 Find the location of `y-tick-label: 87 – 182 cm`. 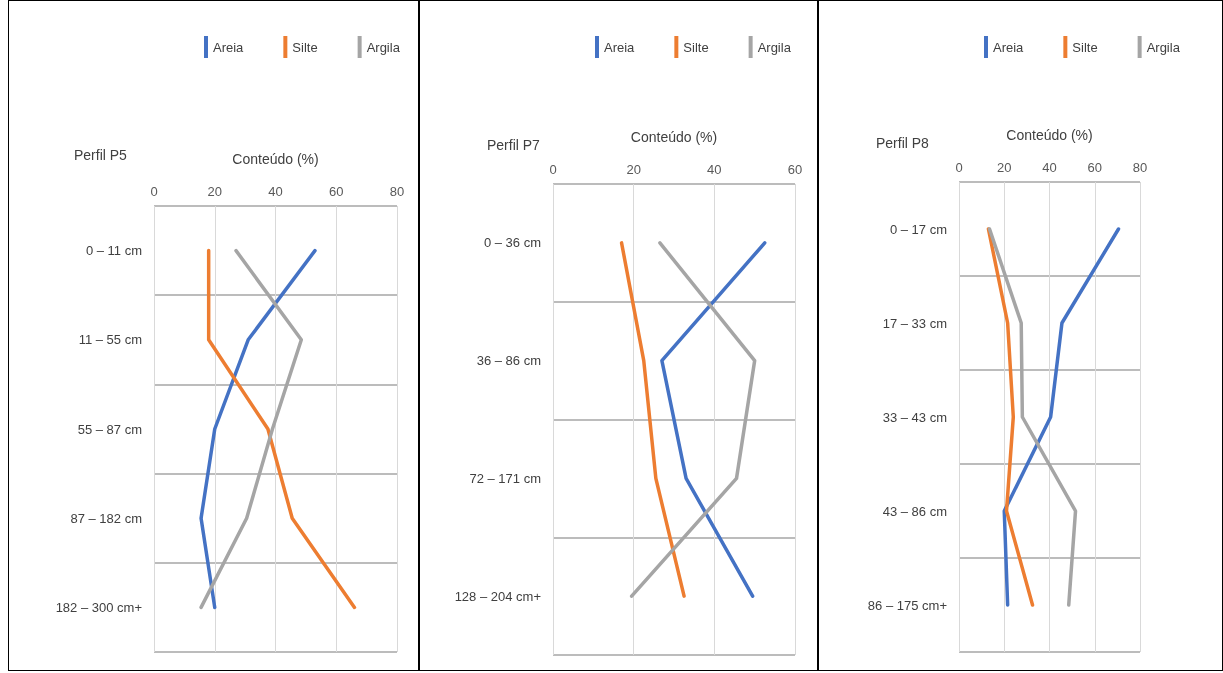

y-tick-label: 87 – 182 cm is located at coordinates (106, 518).